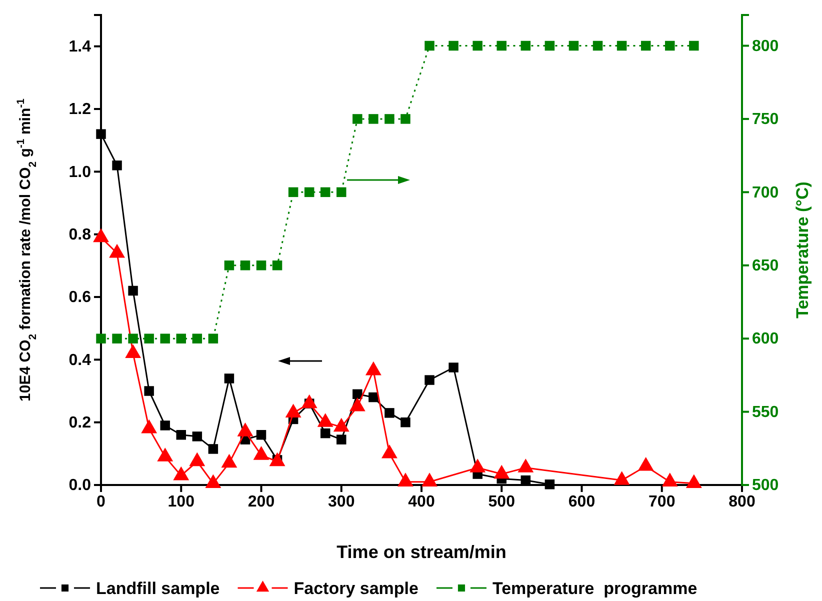 Image resolution: width=822 pixels, height=601 pixels. Describe the element at coordinates (765, 193) in the screenshot. I see `y2-tick-label: 700` at that location.